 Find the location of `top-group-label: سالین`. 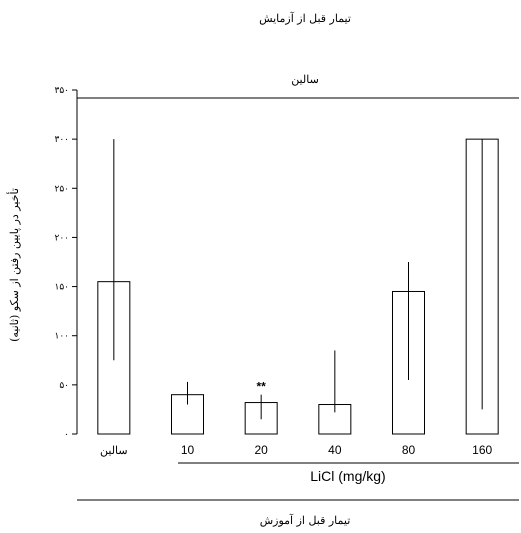

top-group-label: سالین is located at coordinates (305, 79).